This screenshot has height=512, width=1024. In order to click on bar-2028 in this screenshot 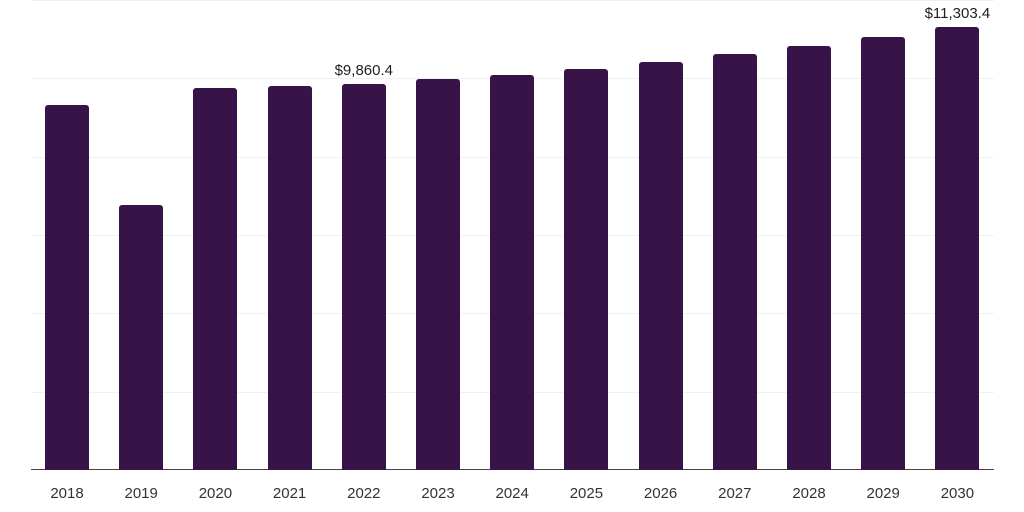, I will do `click(809, 258)`.